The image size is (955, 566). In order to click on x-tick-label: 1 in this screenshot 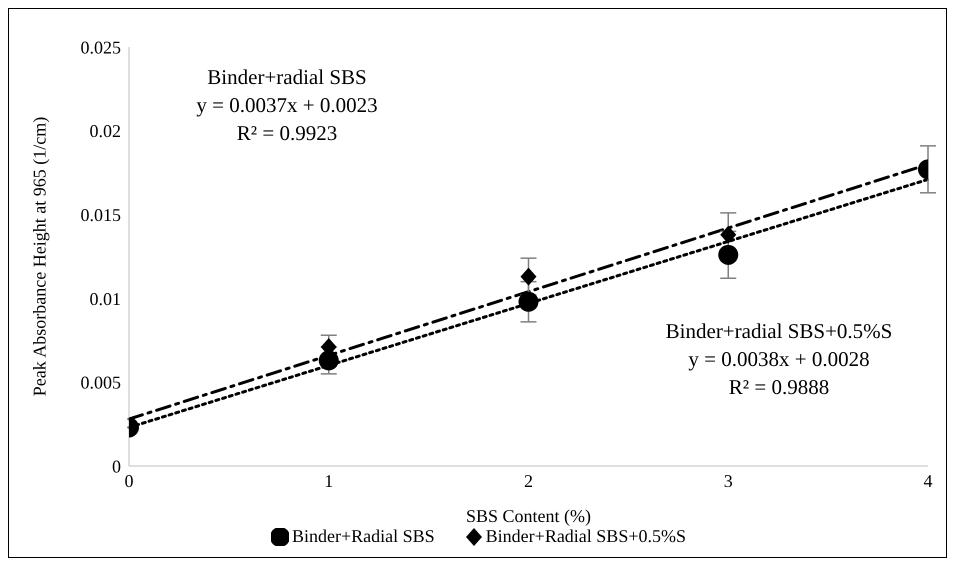, I will do `click(329, 480)`.